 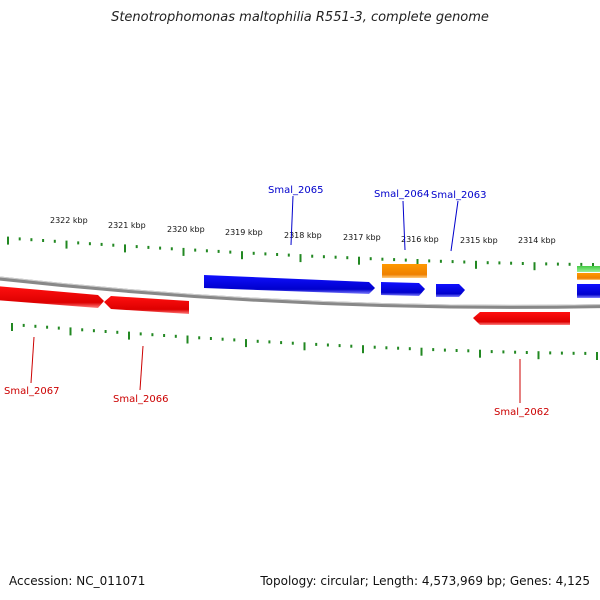 I want to click on scale-label: 2316 kbp, so click(x=420, y=239).